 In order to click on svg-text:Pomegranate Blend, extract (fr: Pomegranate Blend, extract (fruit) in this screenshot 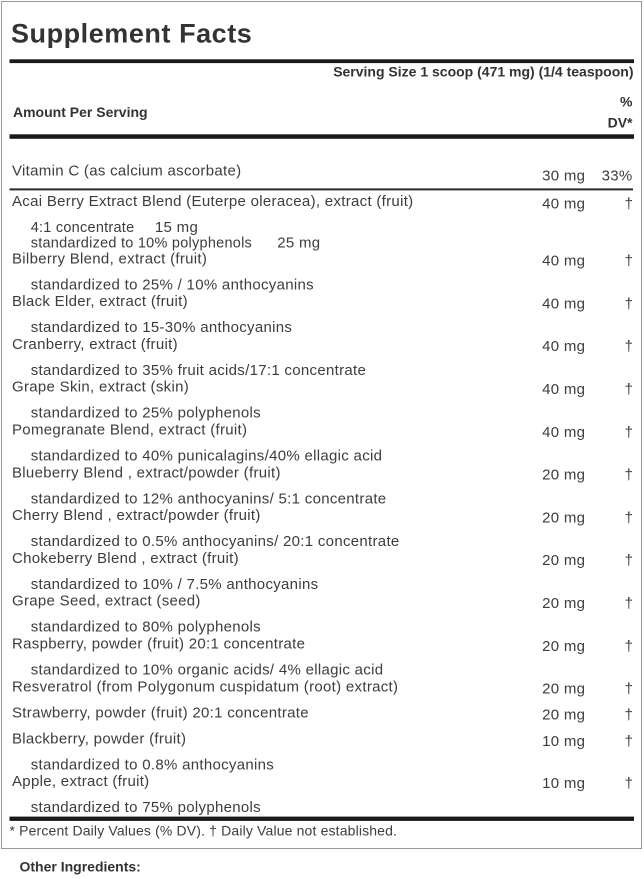, I will do `click(129, 430)`.